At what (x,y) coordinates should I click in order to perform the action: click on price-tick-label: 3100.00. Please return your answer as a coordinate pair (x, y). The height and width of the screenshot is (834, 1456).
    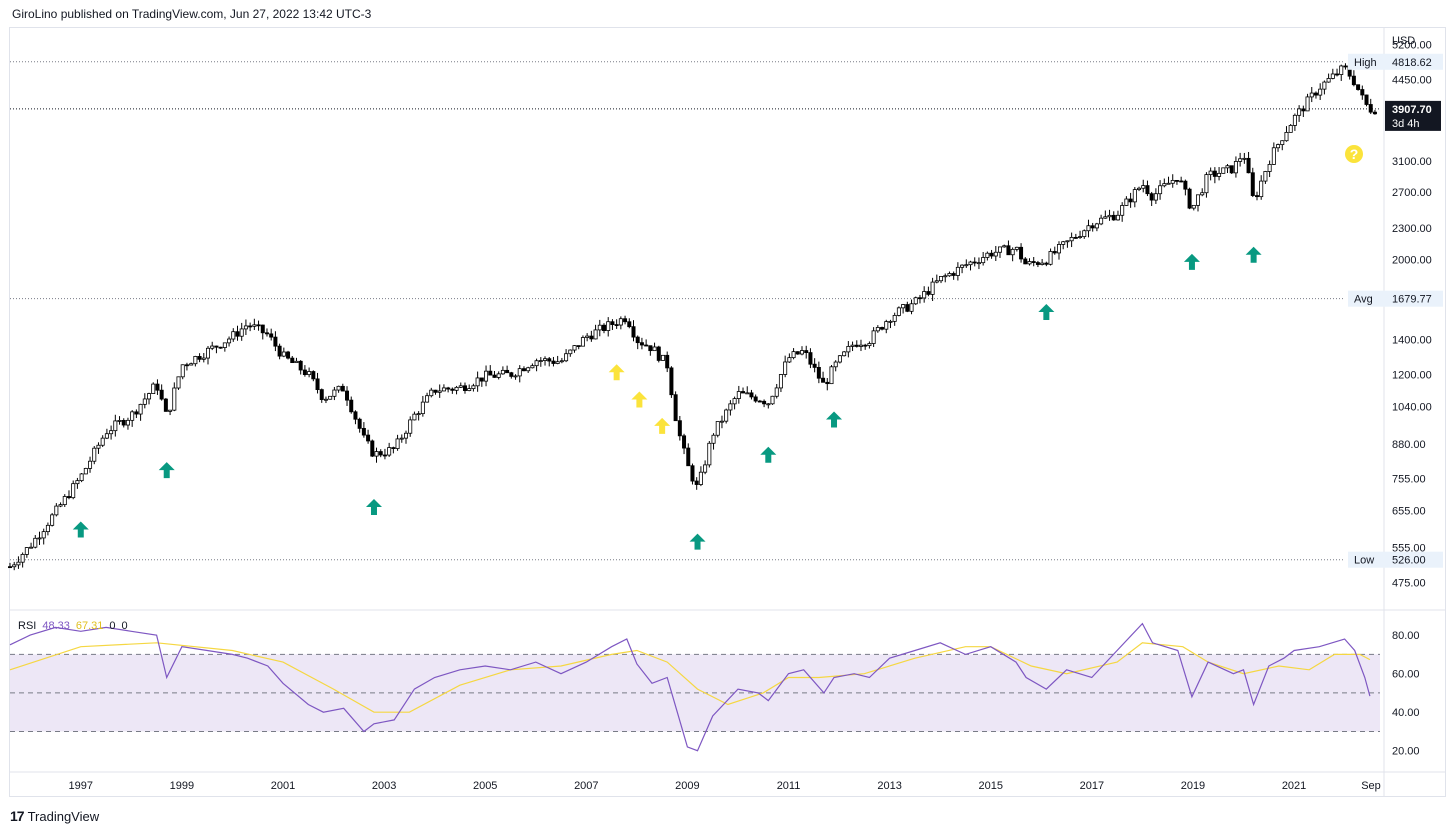
    Looking at the image, I should click on (1412, 162).